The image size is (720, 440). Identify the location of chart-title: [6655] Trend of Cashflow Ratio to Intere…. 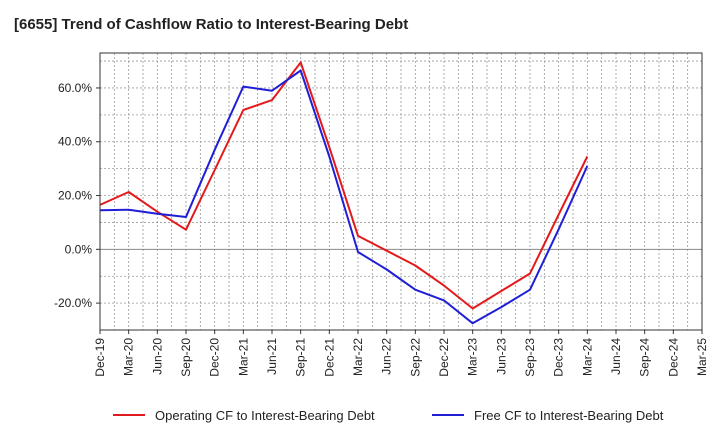
(211, 24).